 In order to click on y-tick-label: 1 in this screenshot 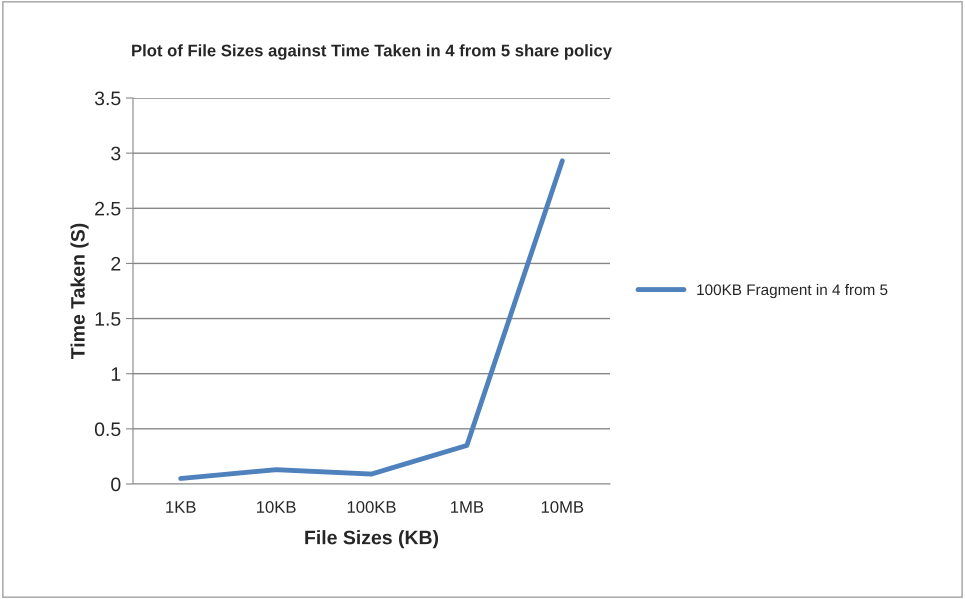, I will do `click(116, 374)`.